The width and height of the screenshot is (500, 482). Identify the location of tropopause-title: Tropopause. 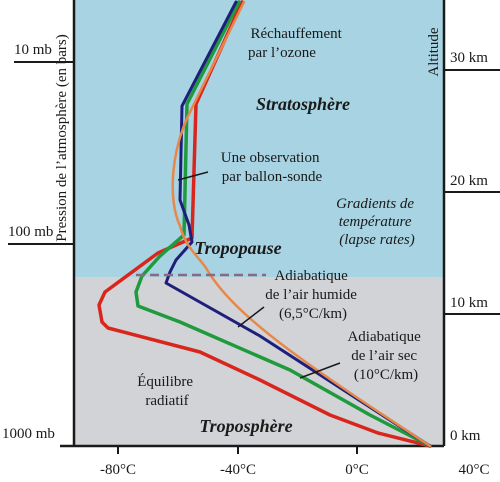
(237, 248).